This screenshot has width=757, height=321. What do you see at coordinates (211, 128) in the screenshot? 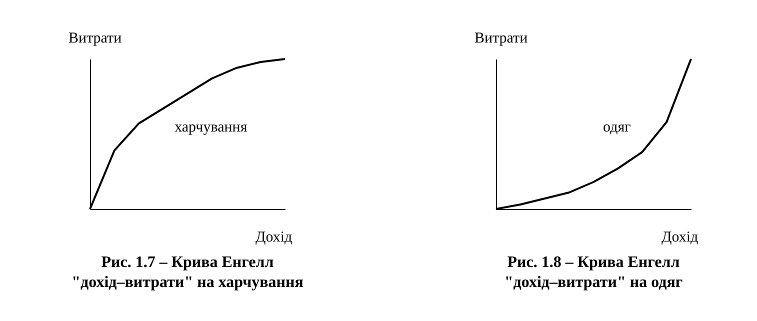
I see `annotation: харчування` at bounding box center [211, 128].